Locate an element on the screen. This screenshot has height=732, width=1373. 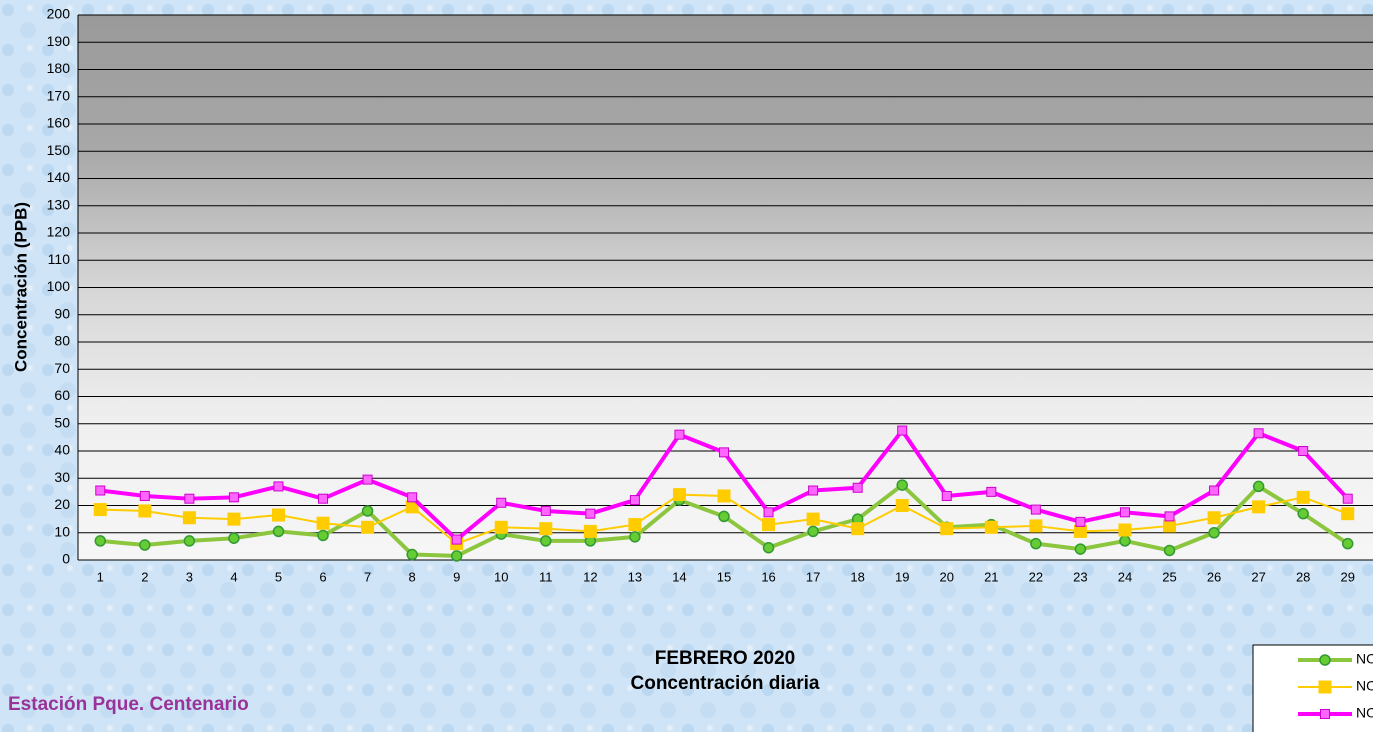
y-tick-label: 40 is located at coordinates (62, 450).